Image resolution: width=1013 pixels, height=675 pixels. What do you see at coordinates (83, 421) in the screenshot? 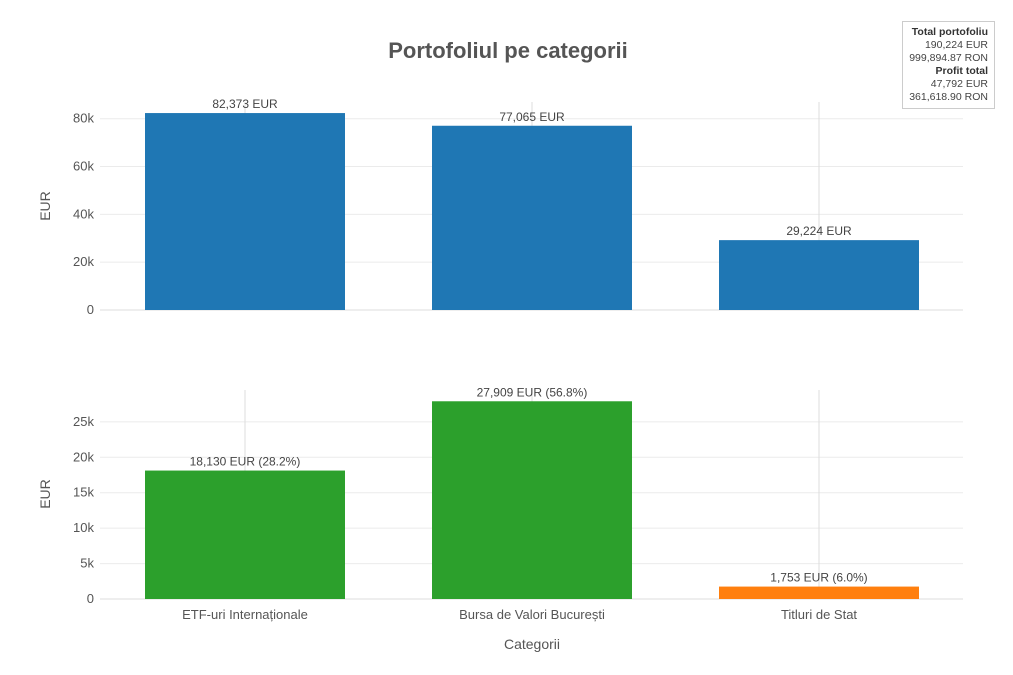
I see `y-tick-label: 25k` at bounding box center [83, 421].